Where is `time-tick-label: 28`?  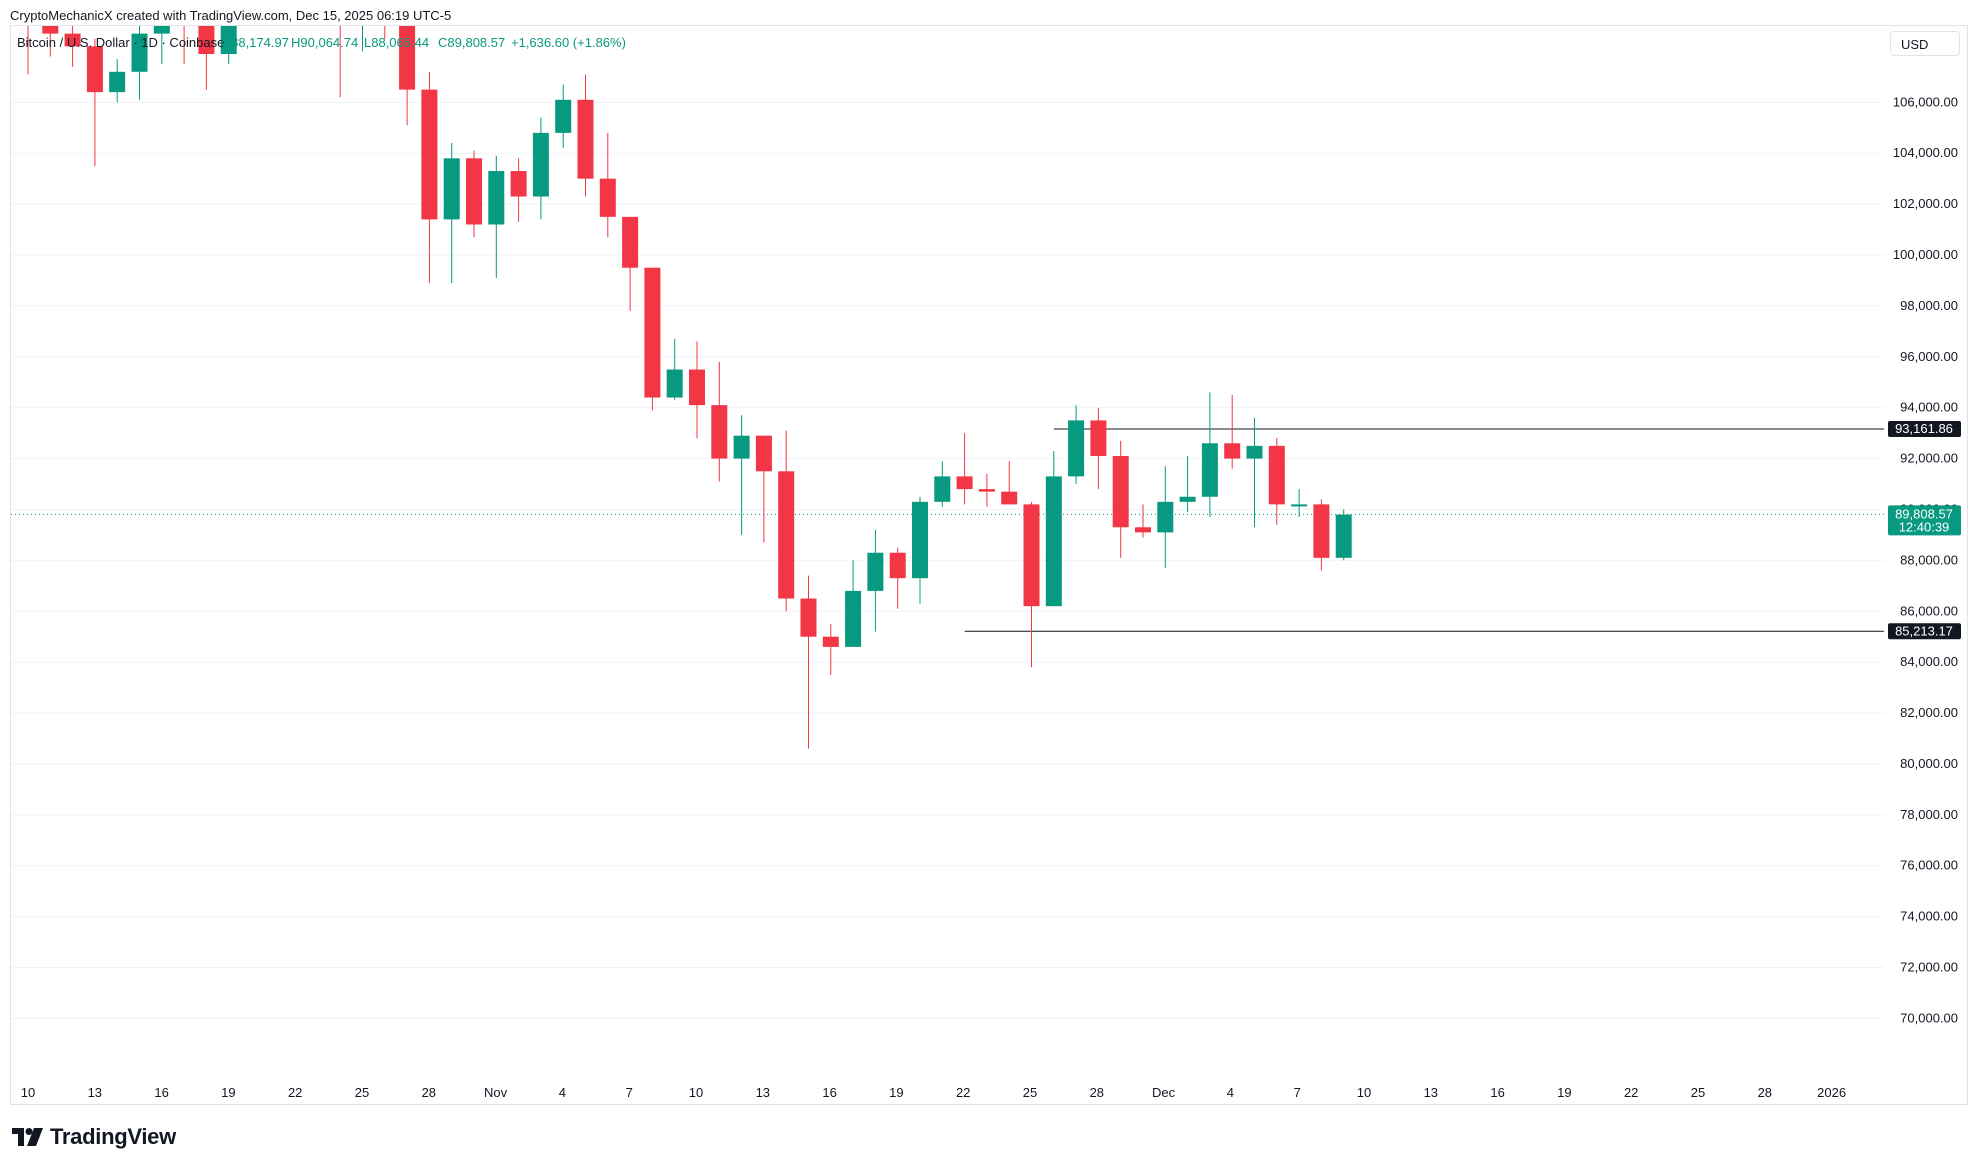
time-tick-label: 28 is located at coordinates (429, 1092).